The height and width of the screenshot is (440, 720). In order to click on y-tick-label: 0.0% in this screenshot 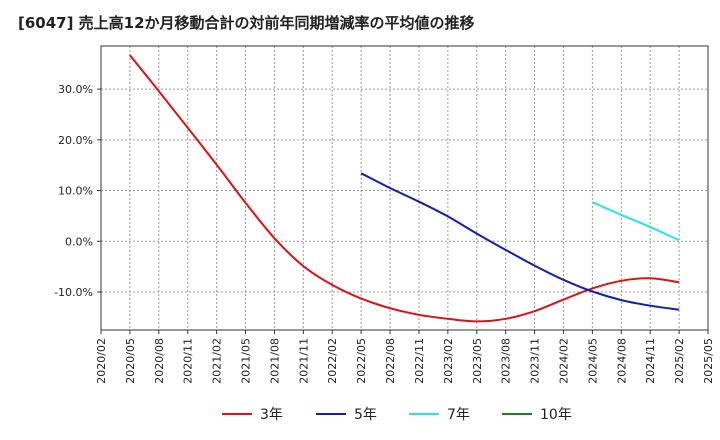, I will do `click(79, 241)`.